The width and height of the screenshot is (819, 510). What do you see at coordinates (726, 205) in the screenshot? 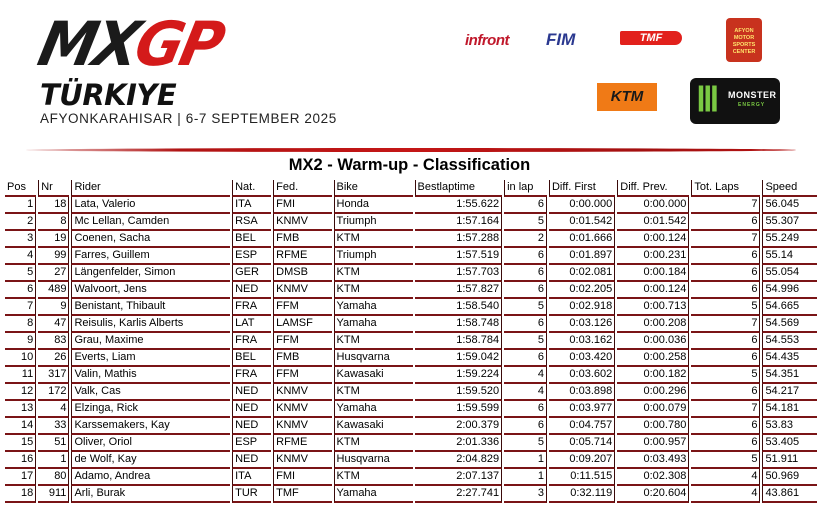
I see `cell-tot-laps: 7` at bounding box center [726, 205].